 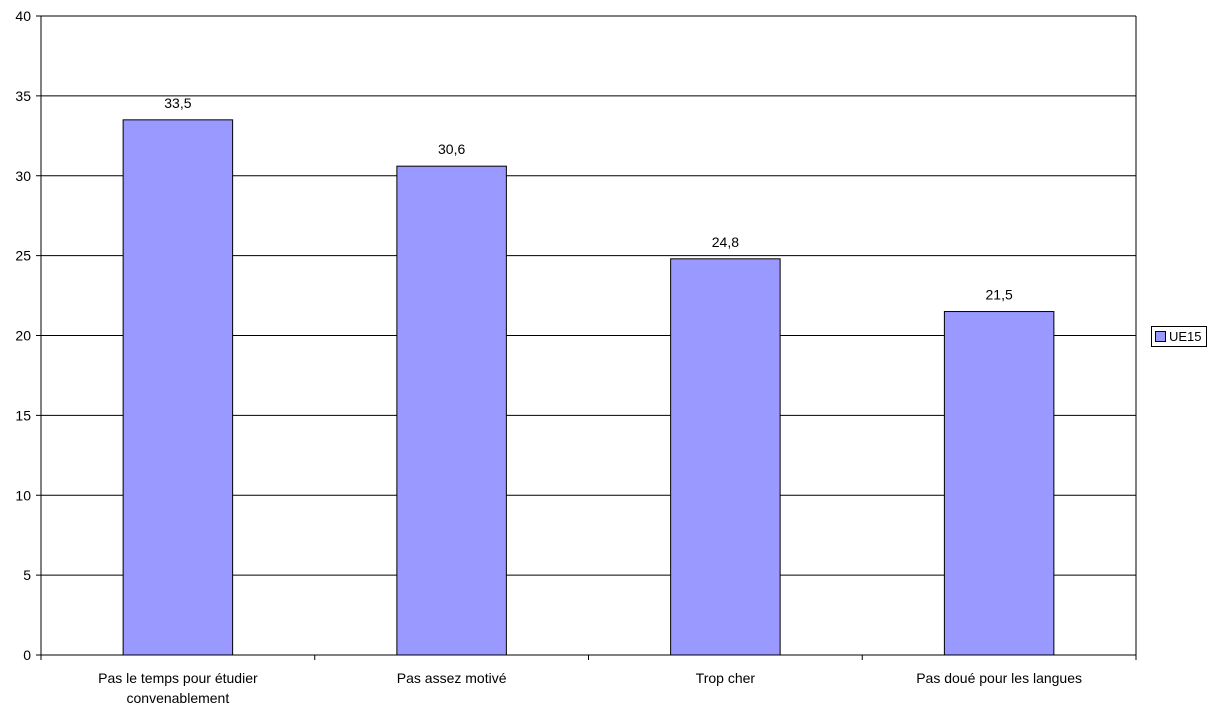 I want to click on y-tick-label: 35, so click(x=23, y=96).